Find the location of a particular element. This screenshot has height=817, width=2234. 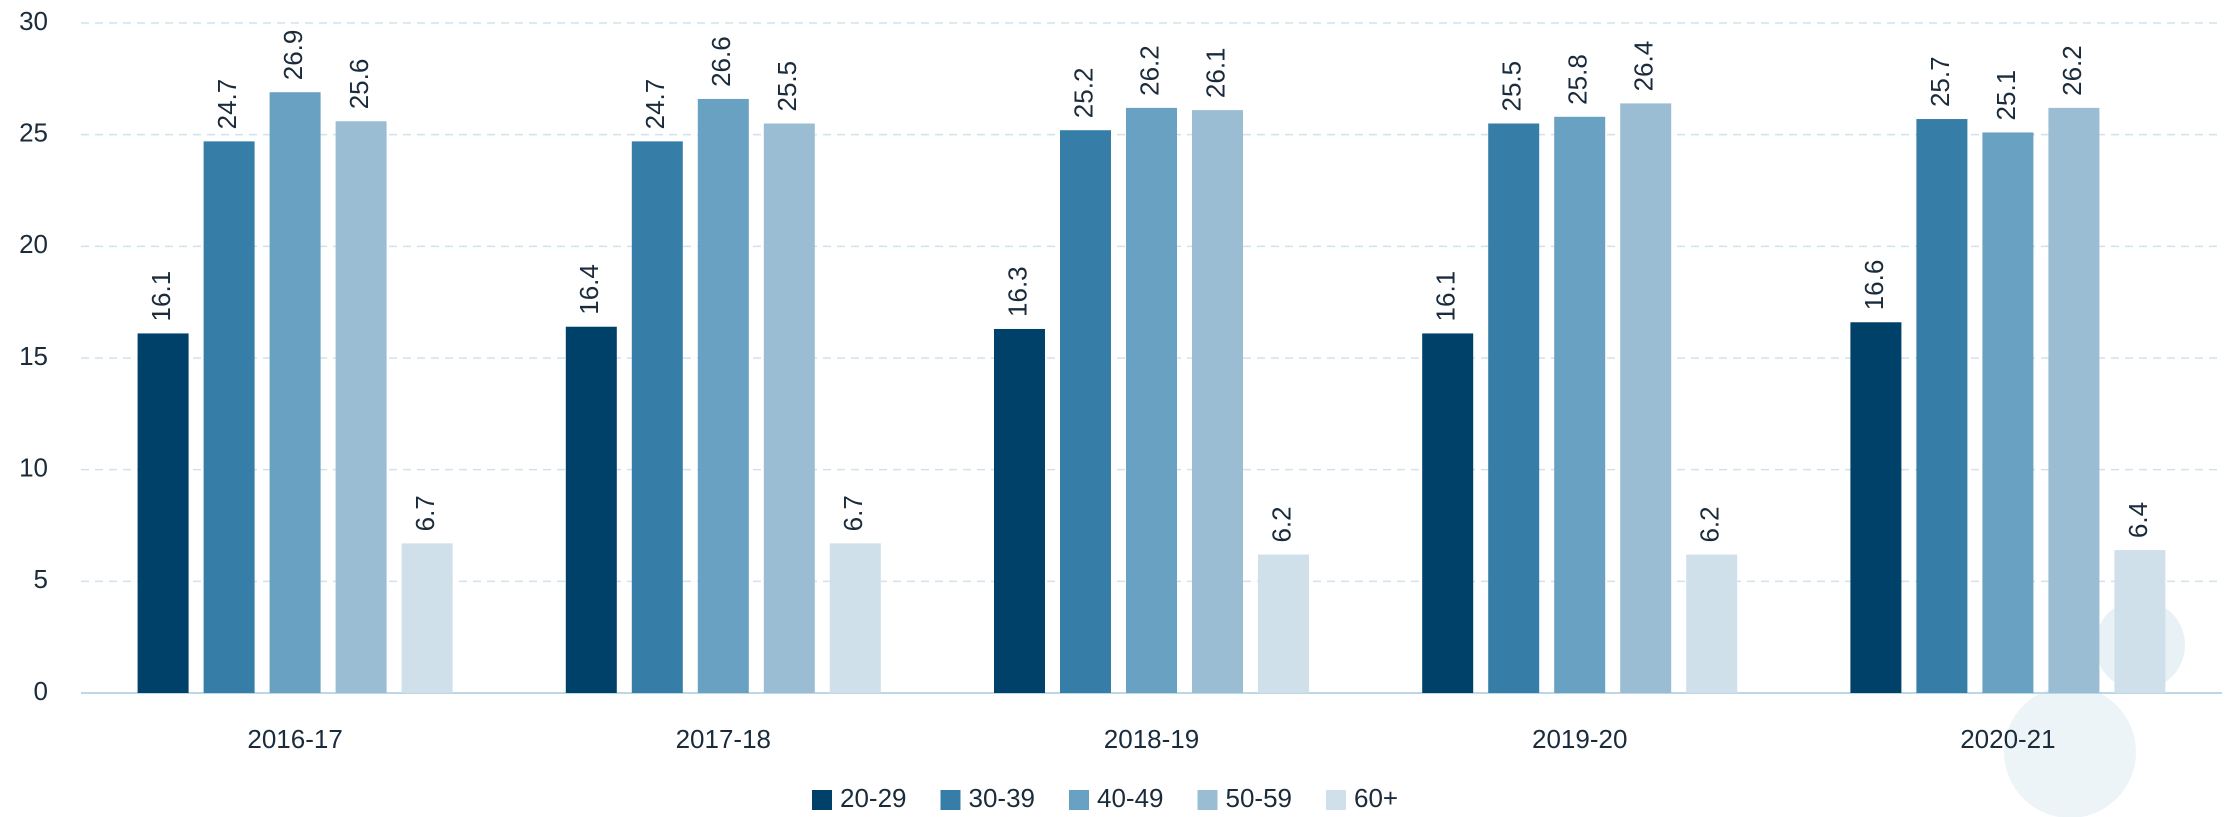

x-tick-label: 2020-21 is located at coordinates (2007, 739).